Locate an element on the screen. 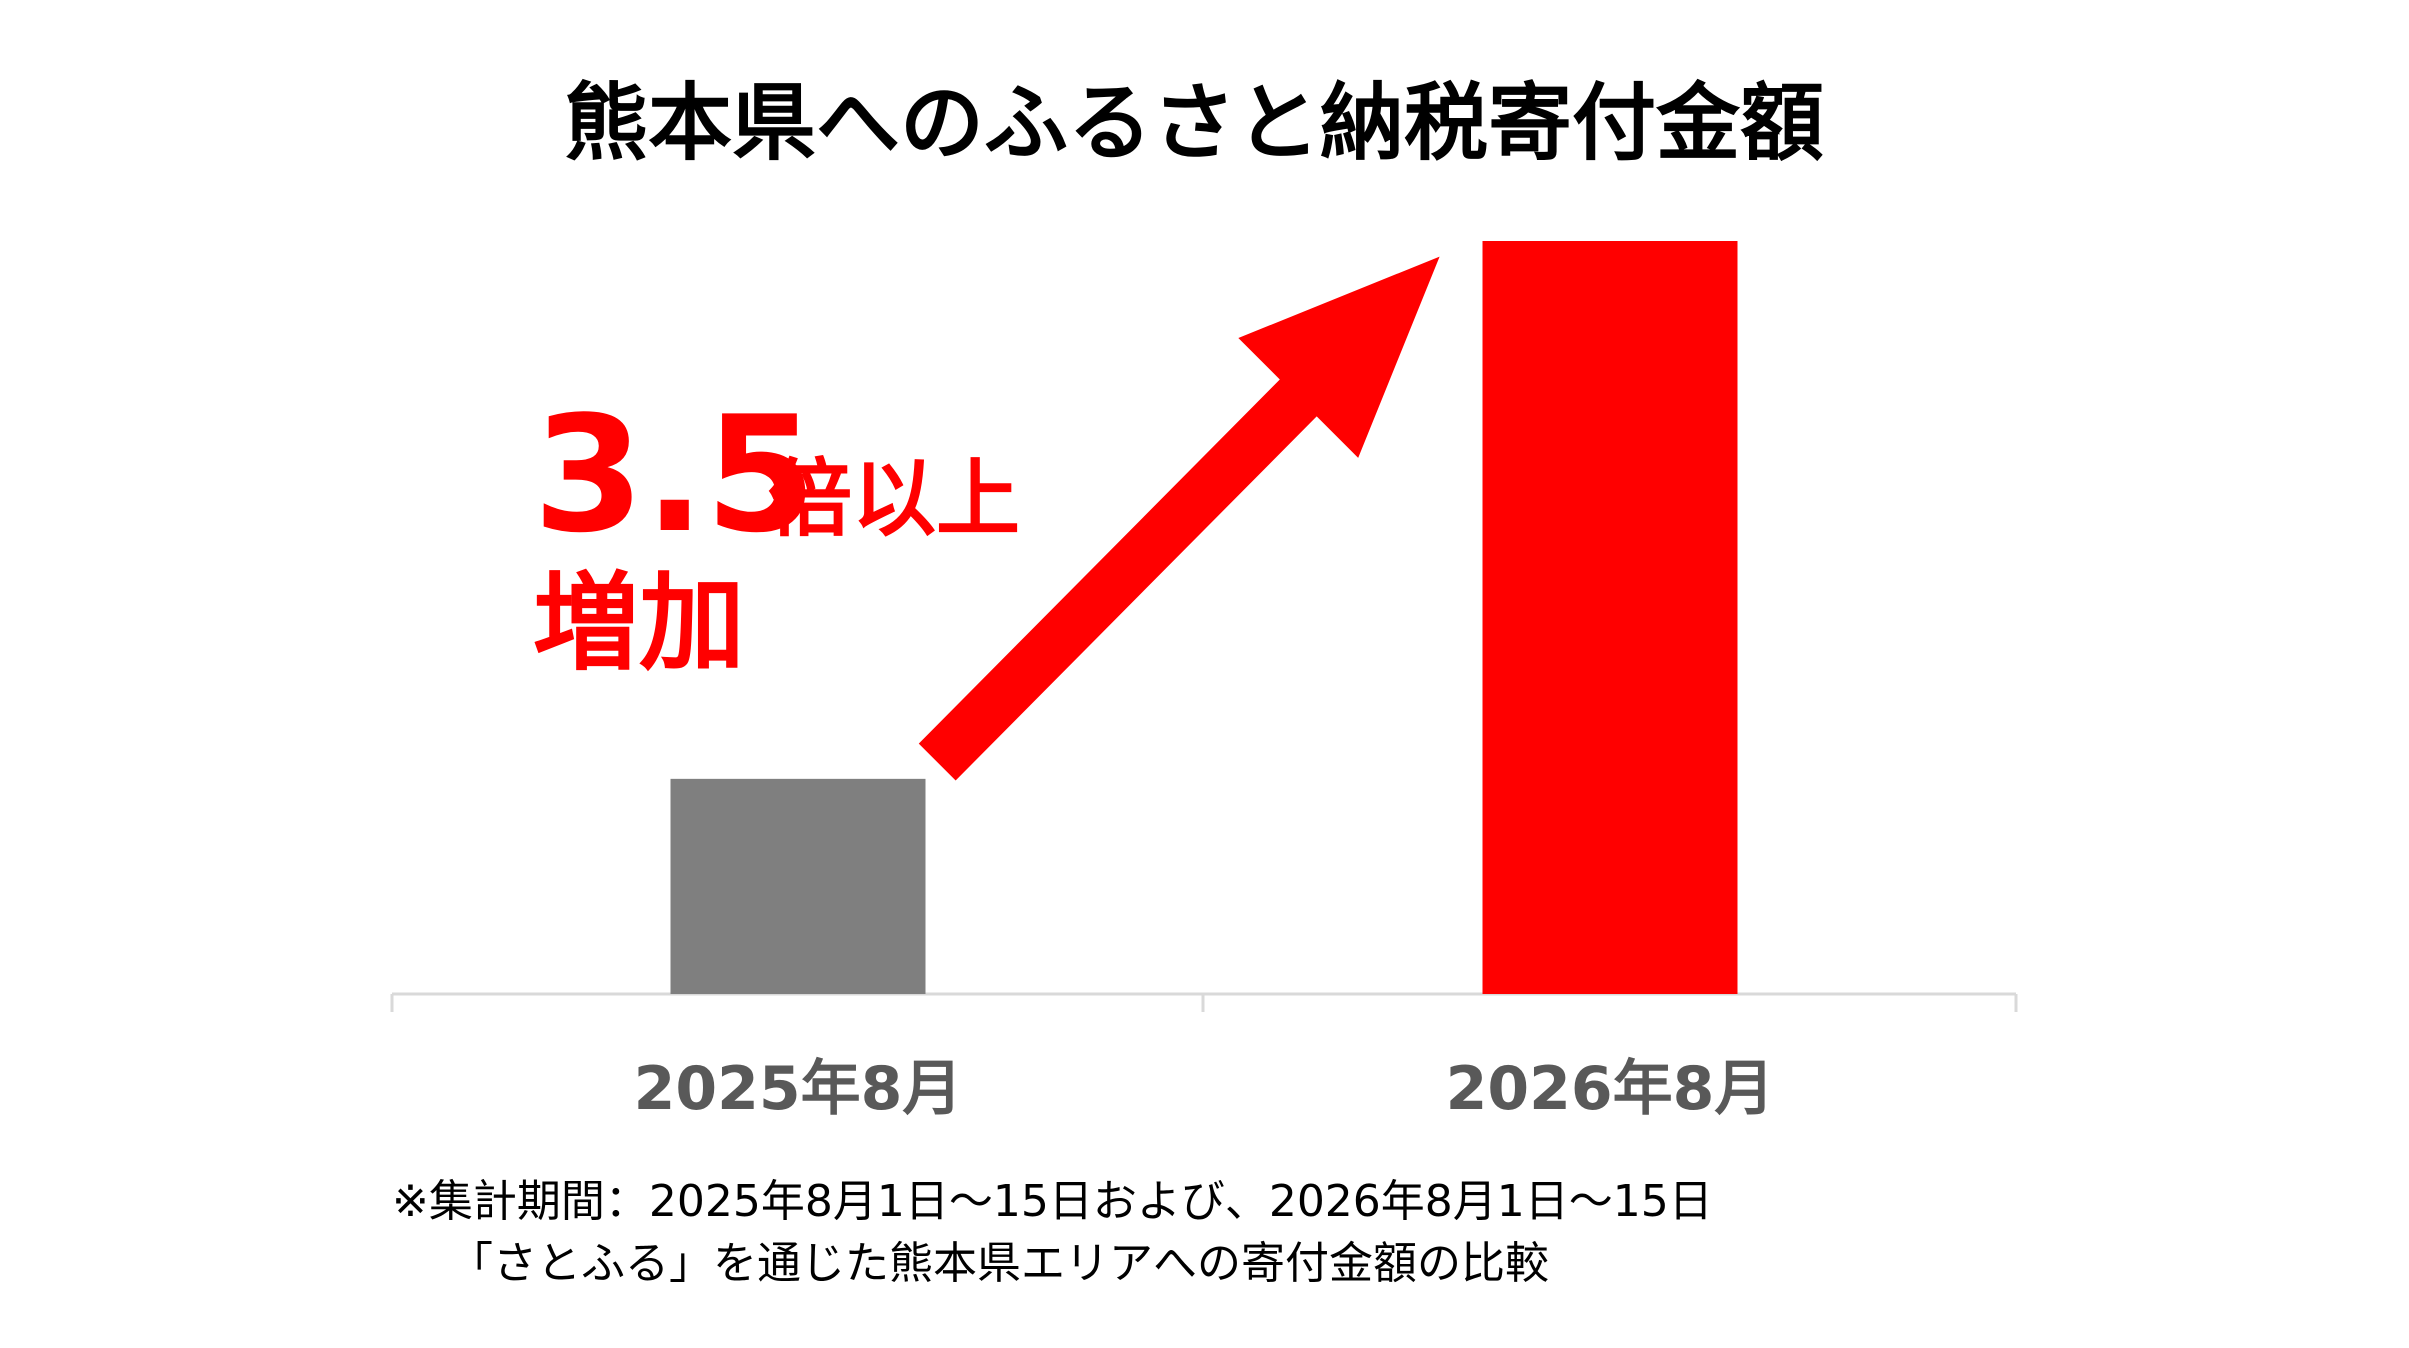 The image size is (2409, 1348). chart-title: 熊本県へのふるさと納税寄付金額 is located at coordinates (1194, 123).